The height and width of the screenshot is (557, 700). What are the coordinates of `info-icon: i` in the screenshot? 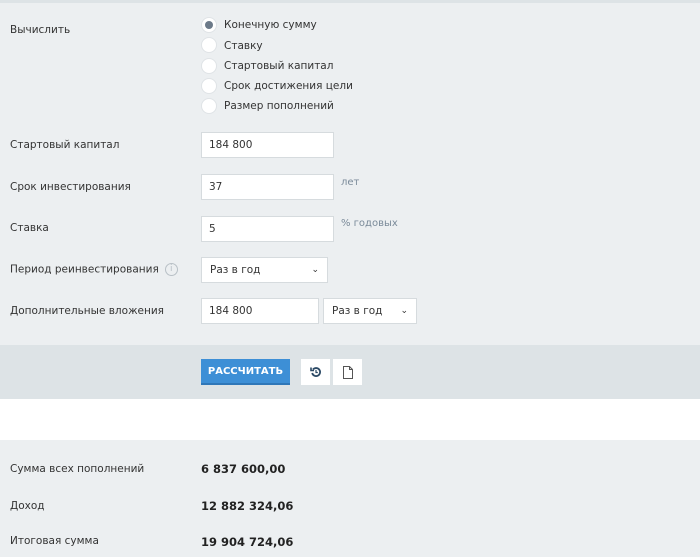 It's located at (171, 269).